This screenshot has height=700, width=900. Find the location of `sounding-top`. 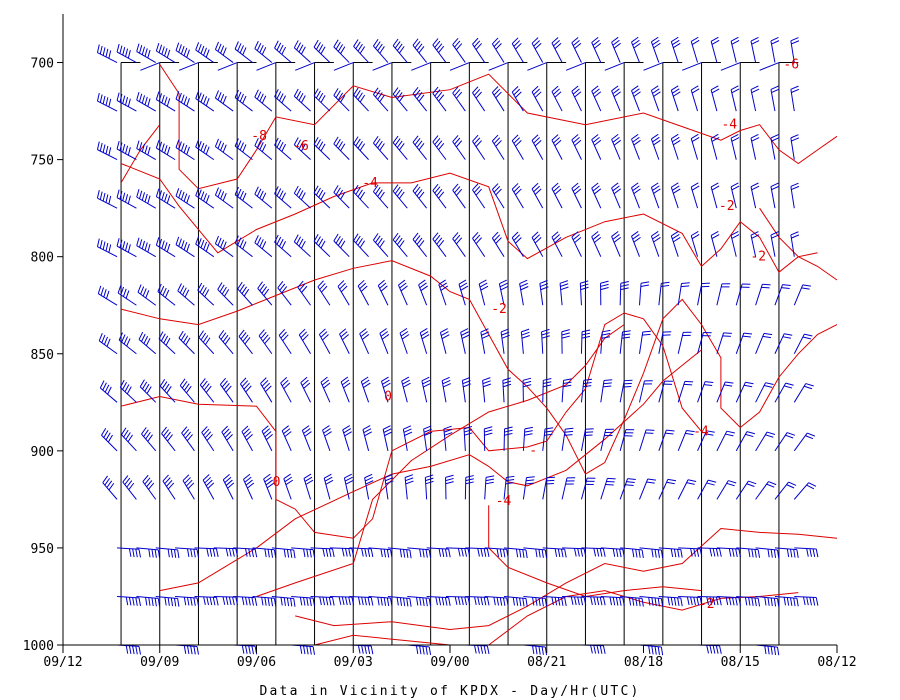

sounding-top is located at coordinates (227, 66).